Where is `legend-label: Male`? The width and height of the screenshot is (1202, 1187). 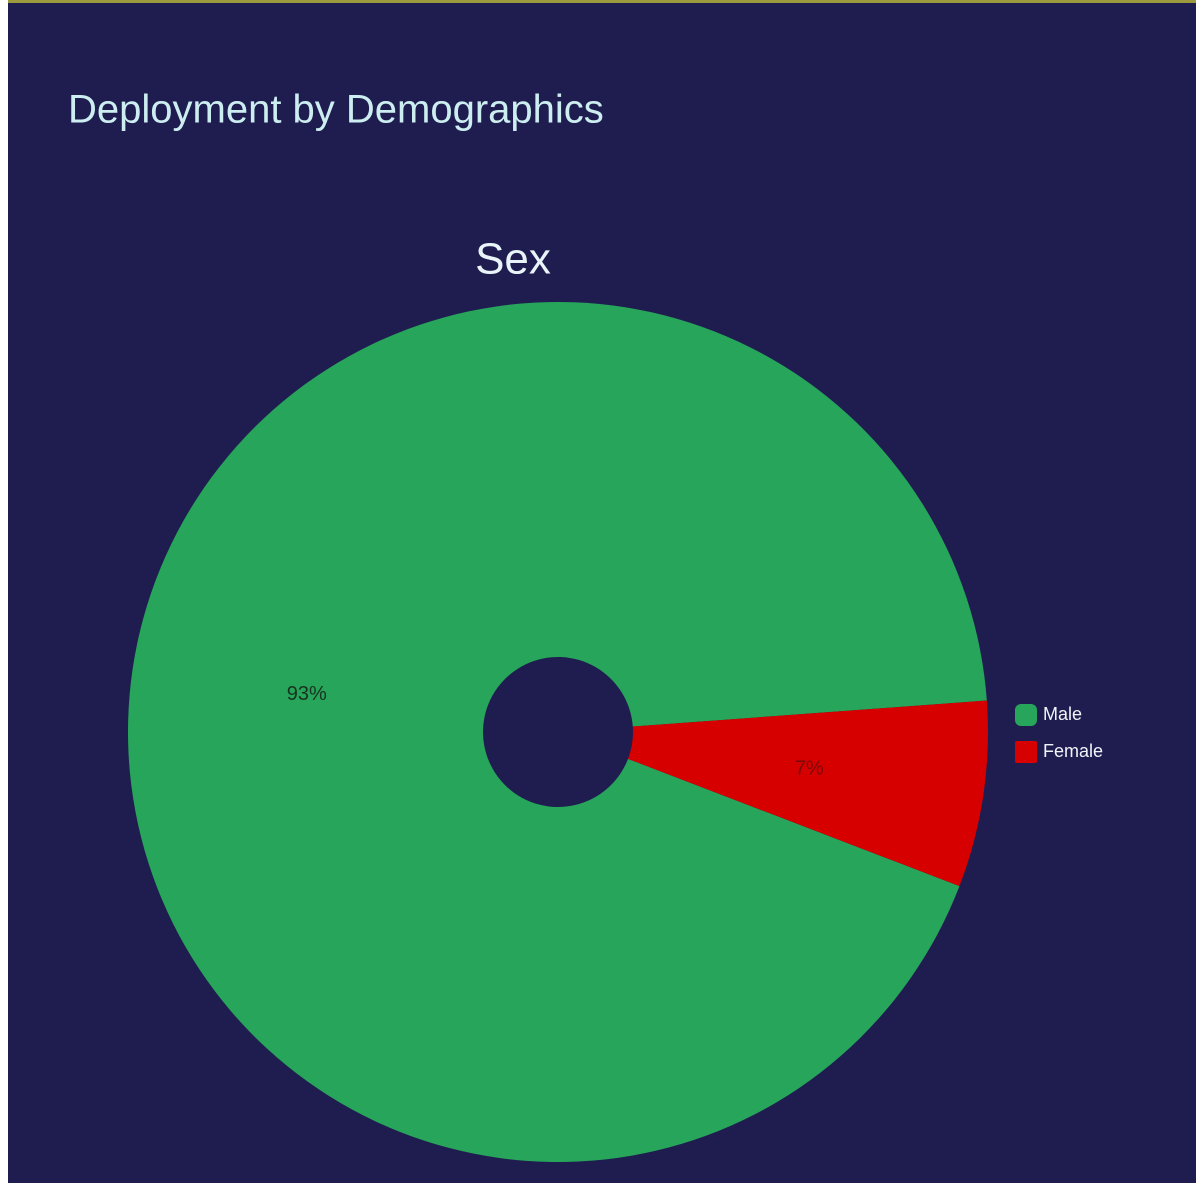 legend-label: Male is located at coordinates (1062, 714).